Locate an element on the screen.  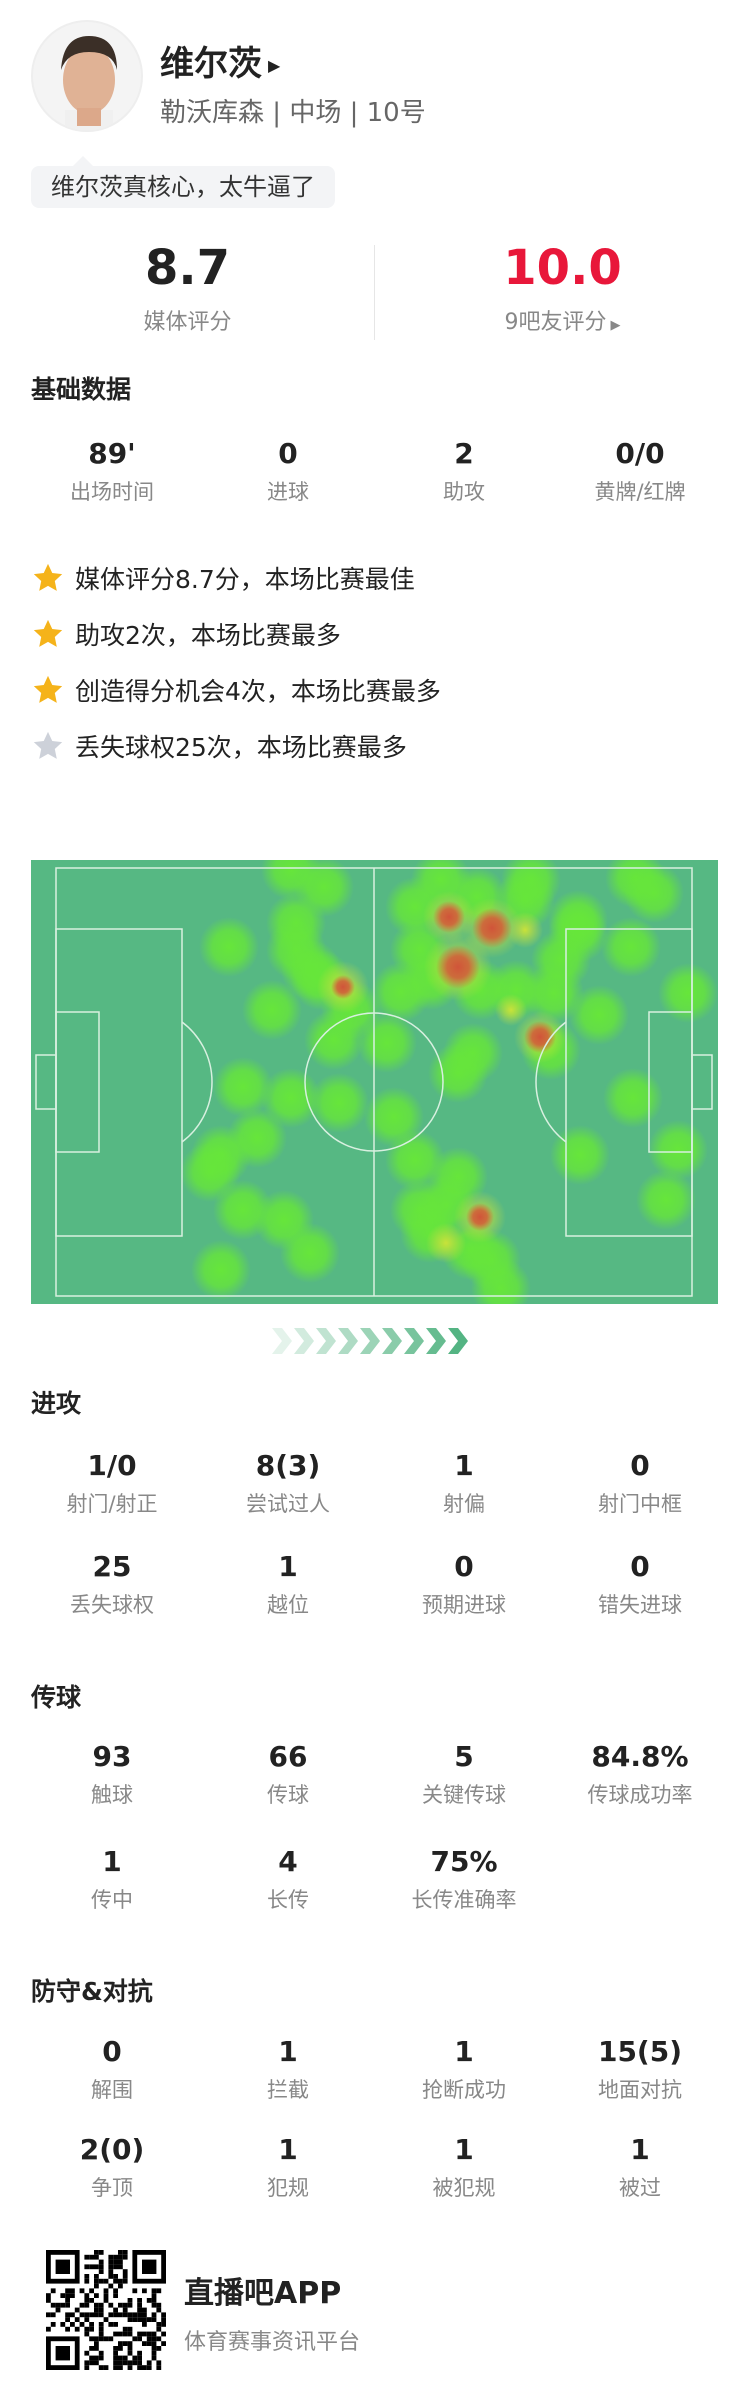
highlight-item: 媒体评分8.7分，本场比赛最佳 is located at coordinates (223, 578).